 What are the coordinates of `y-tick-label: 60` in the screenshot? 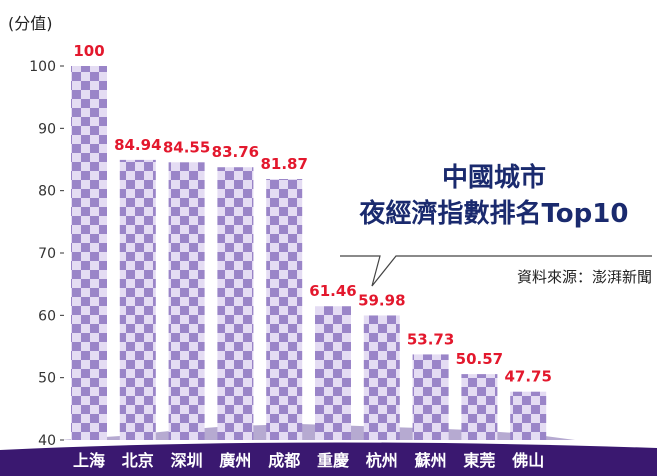 It's located at (47, 316).